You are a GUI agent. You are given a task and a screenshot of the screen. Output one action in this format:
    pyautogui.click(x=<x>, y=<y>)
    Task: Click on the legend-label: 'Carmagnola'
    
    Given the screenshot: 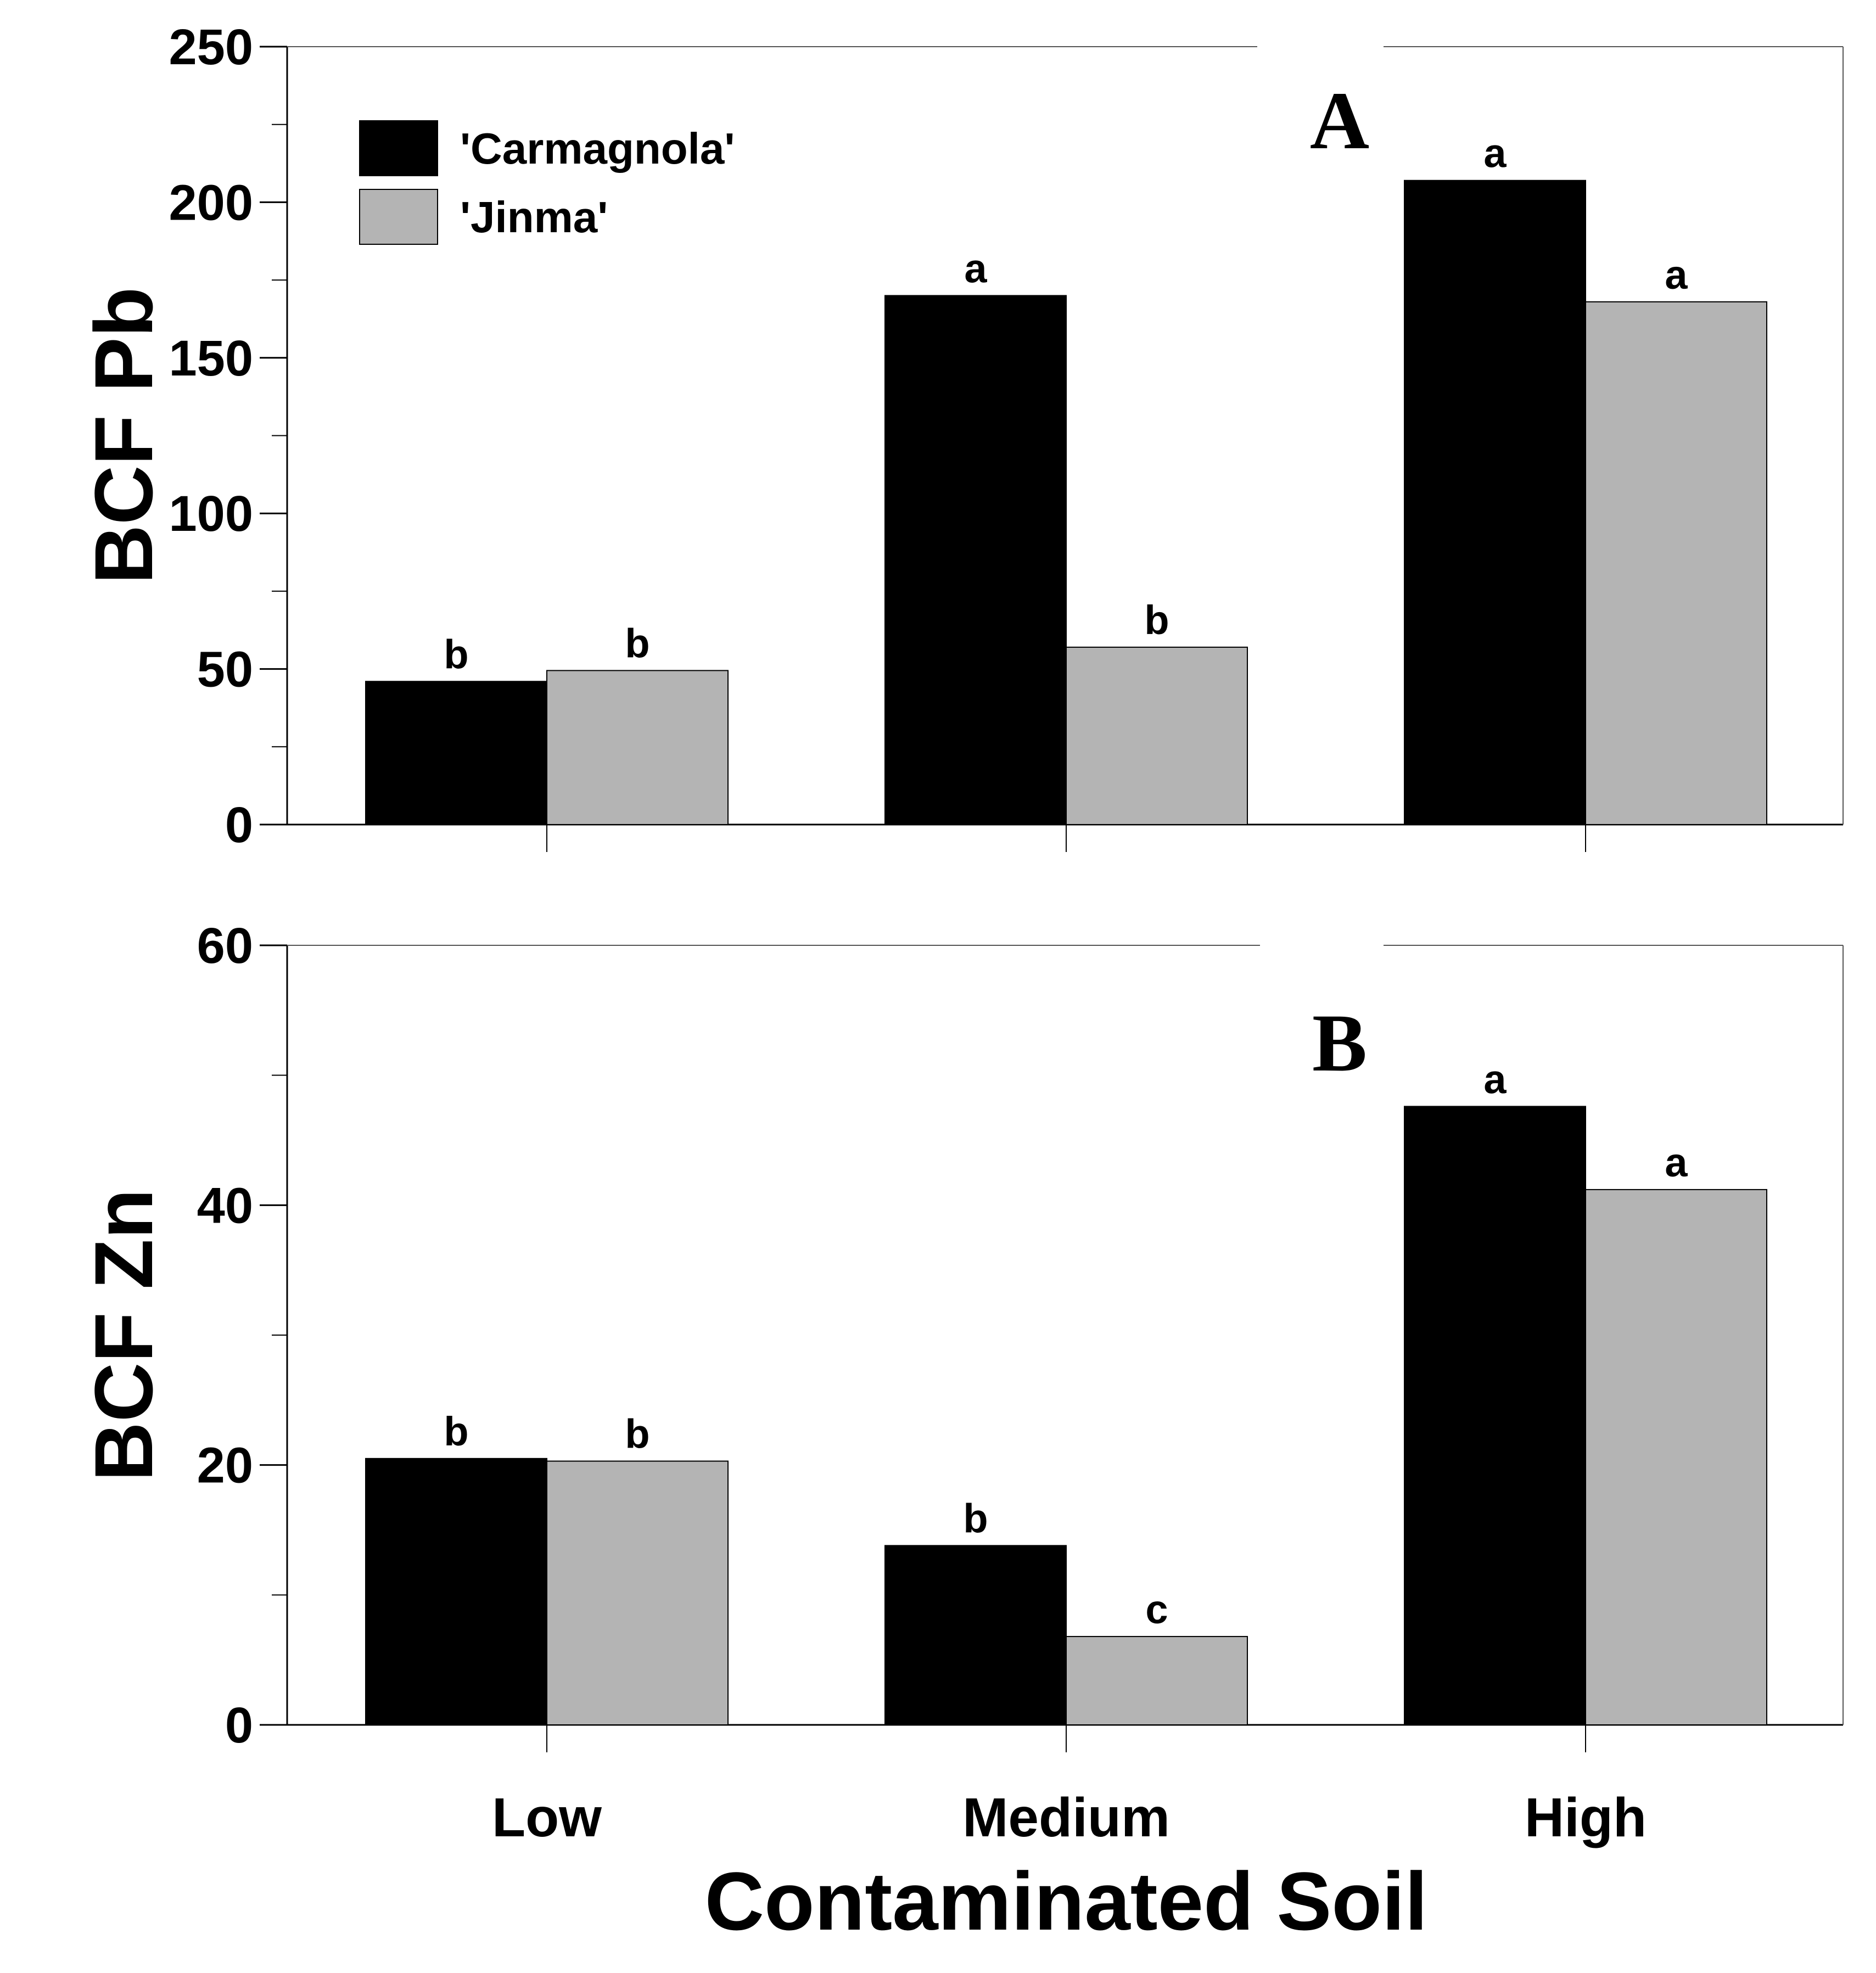 What is the action you would take?
    pyautogui.click(x=597, y=148)
    